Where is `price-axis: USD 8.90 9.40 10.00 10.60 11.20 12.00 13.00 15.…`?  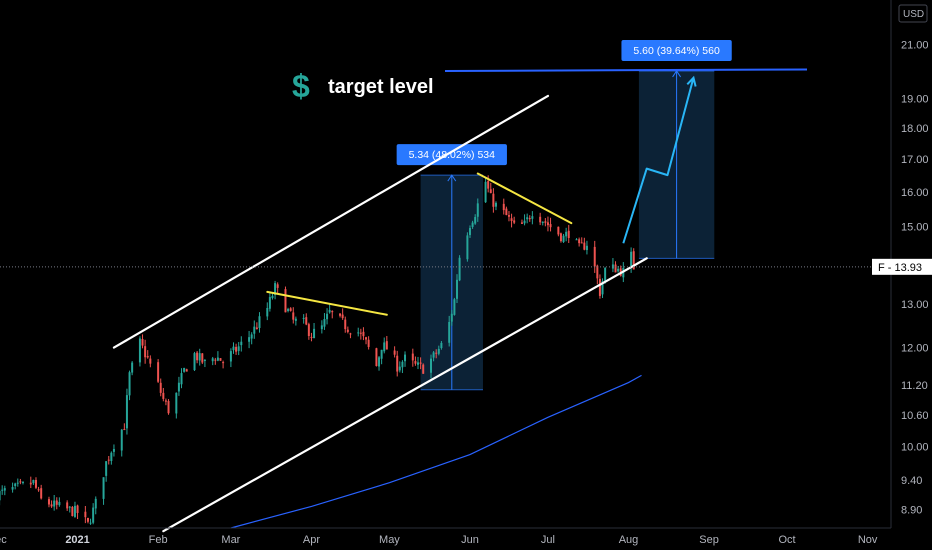 price-axis: USD 8.90 9.40 10.00 10.60 11.20 12.00 13.00 15.… is located at coordinates (909, 264).